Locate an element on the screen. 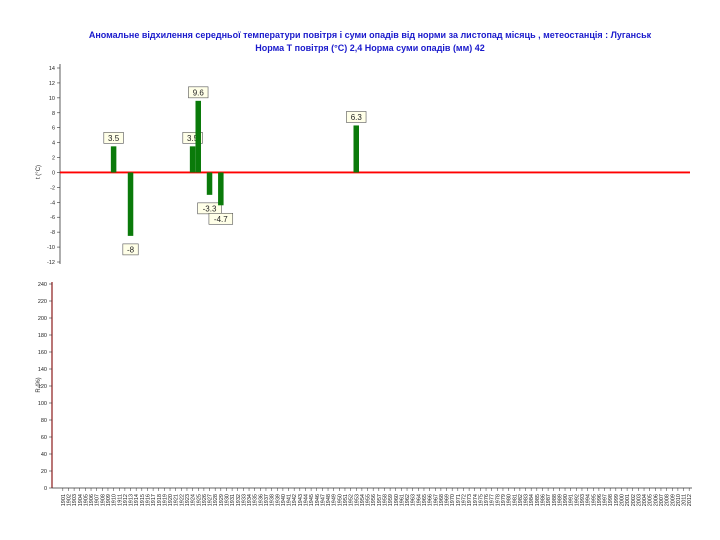 This screenshot has width=720, height=540. x-tick-label: 1986 is located at coordinates (543, 500).